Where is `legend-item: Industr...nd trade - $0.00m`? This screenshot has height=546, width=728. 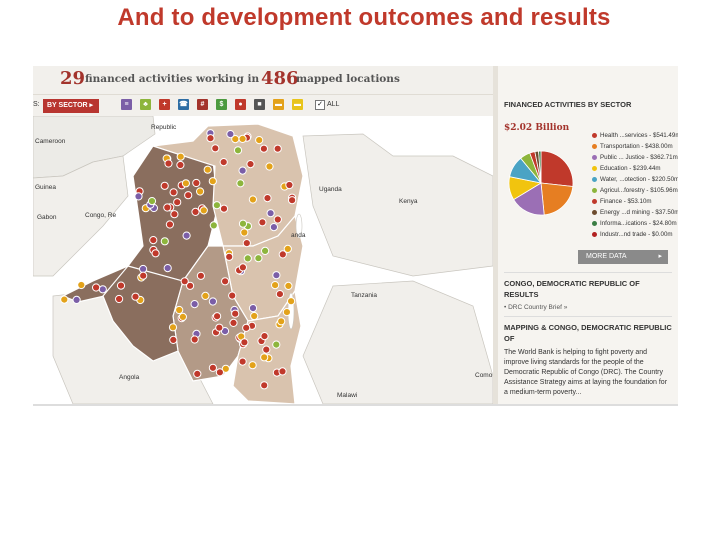 legend-item: Industr...nd trade - $0.00m is located at coordinates (635, 234).